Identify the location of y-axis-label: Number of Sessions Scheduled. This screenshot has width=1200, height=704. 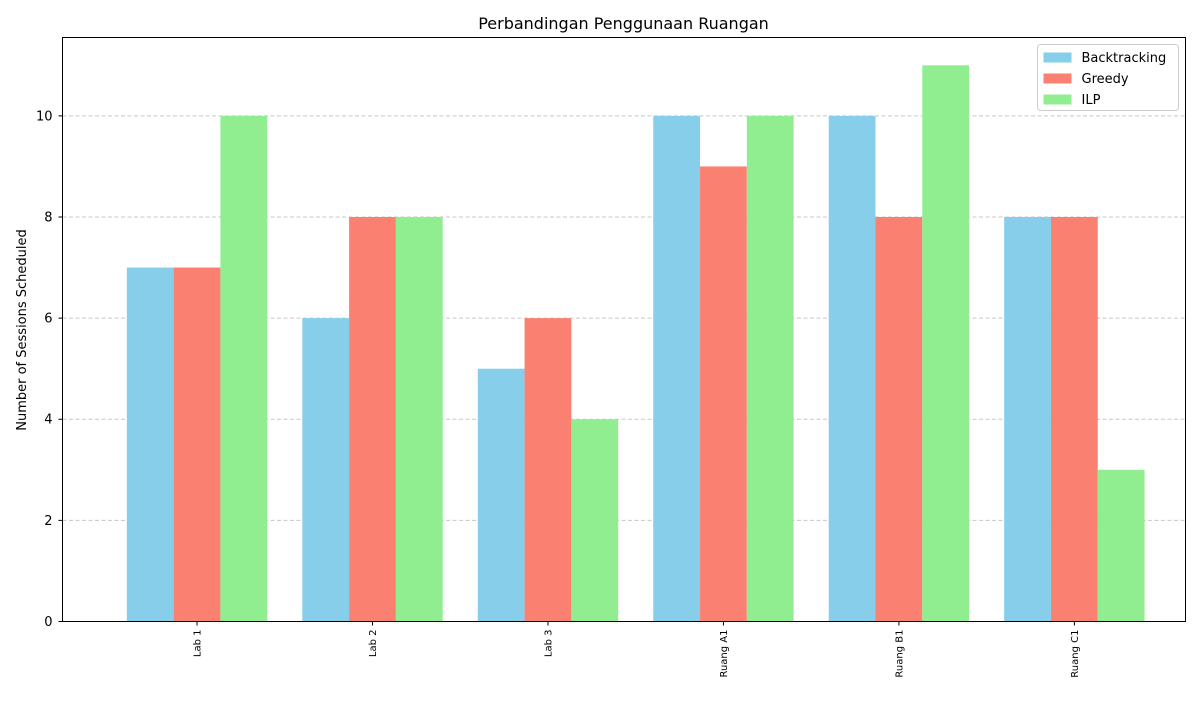
(22, 330).